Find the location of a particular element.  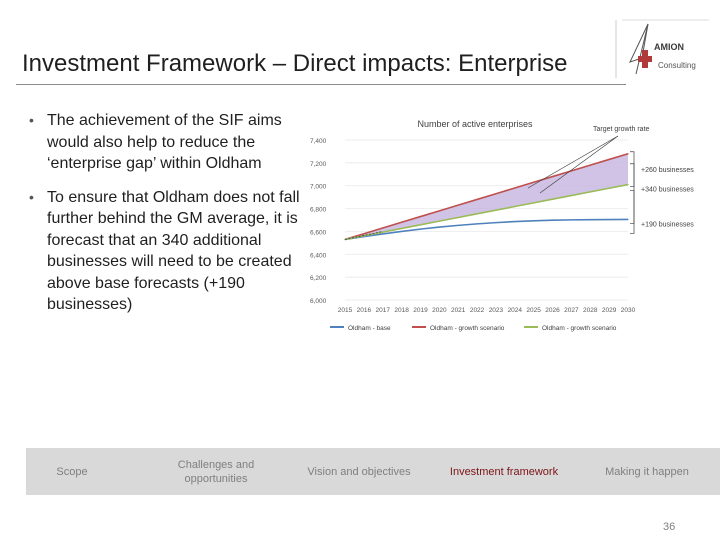

y-tick-label: 7,200 is located at coordinates (318, 164).